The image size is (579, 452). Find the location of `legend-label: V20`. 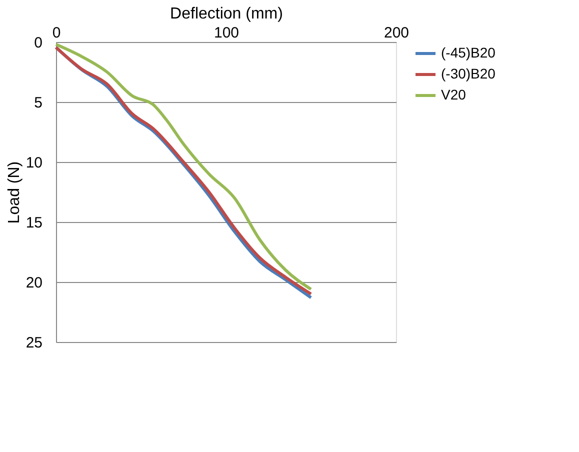

legend-label: V20 is located at coordinates (453, 94).